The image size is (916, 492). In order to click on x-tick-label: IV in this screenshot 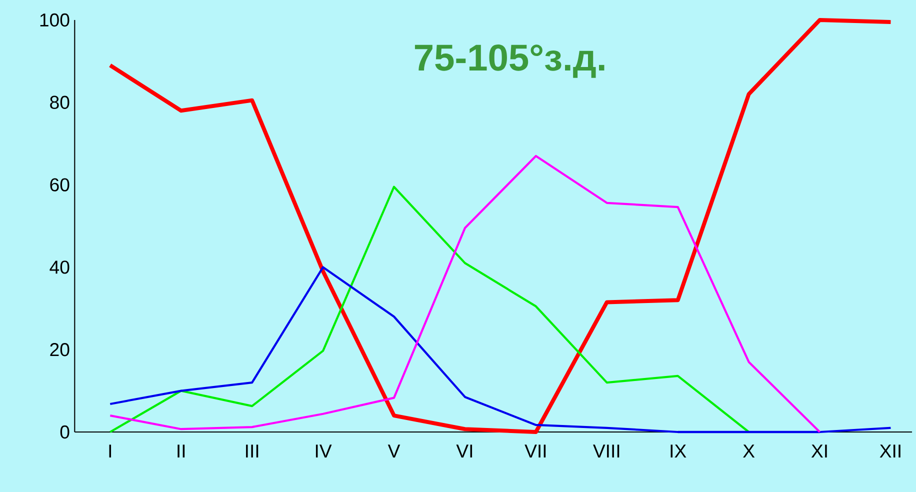, I will do `click(324, 451)`.